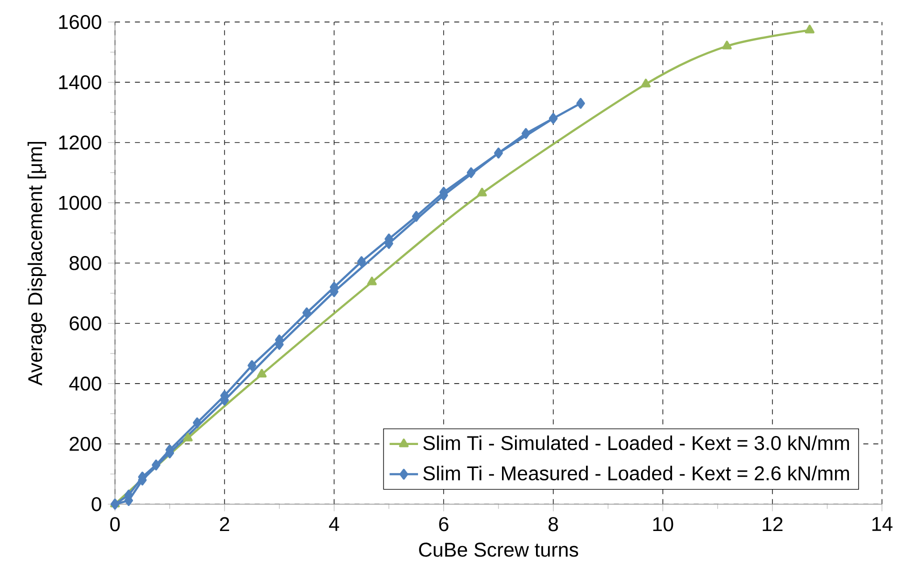  I want to click on x-tick-label: 4, so click(334, 524).